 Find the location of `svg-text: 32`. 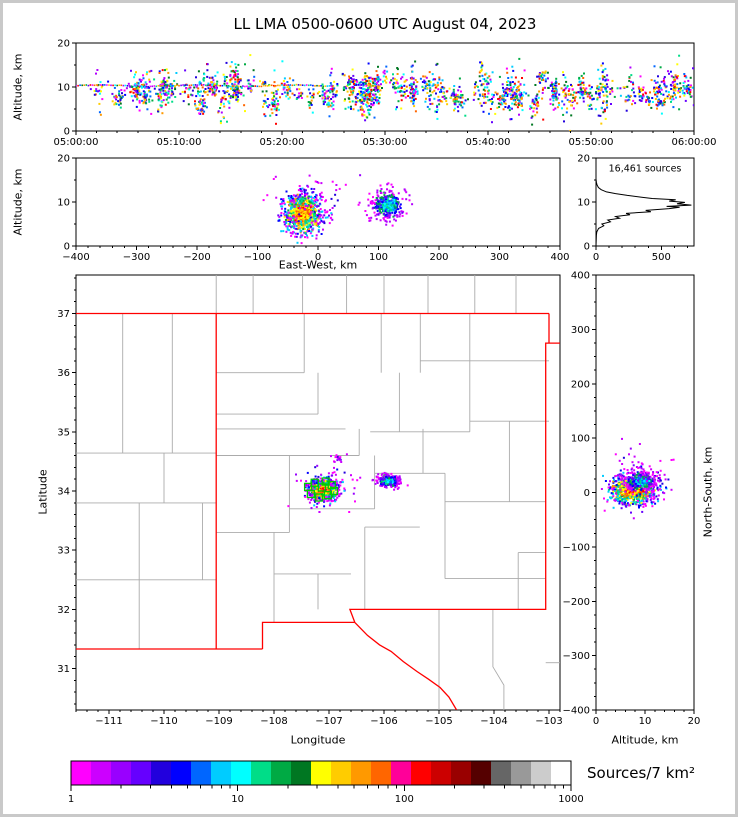

svg-text: 32 is located at coordinates (63, 610).